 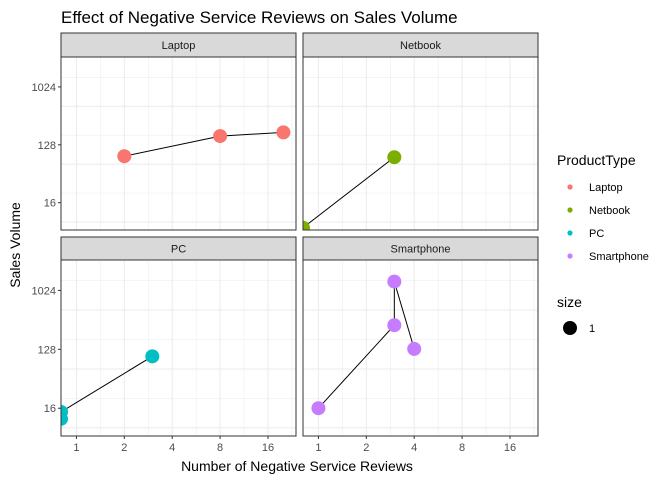 What do you see at coordinates (204, 144) in the screenshot?
I see `series-laptop` at bounding box center [204, 144].